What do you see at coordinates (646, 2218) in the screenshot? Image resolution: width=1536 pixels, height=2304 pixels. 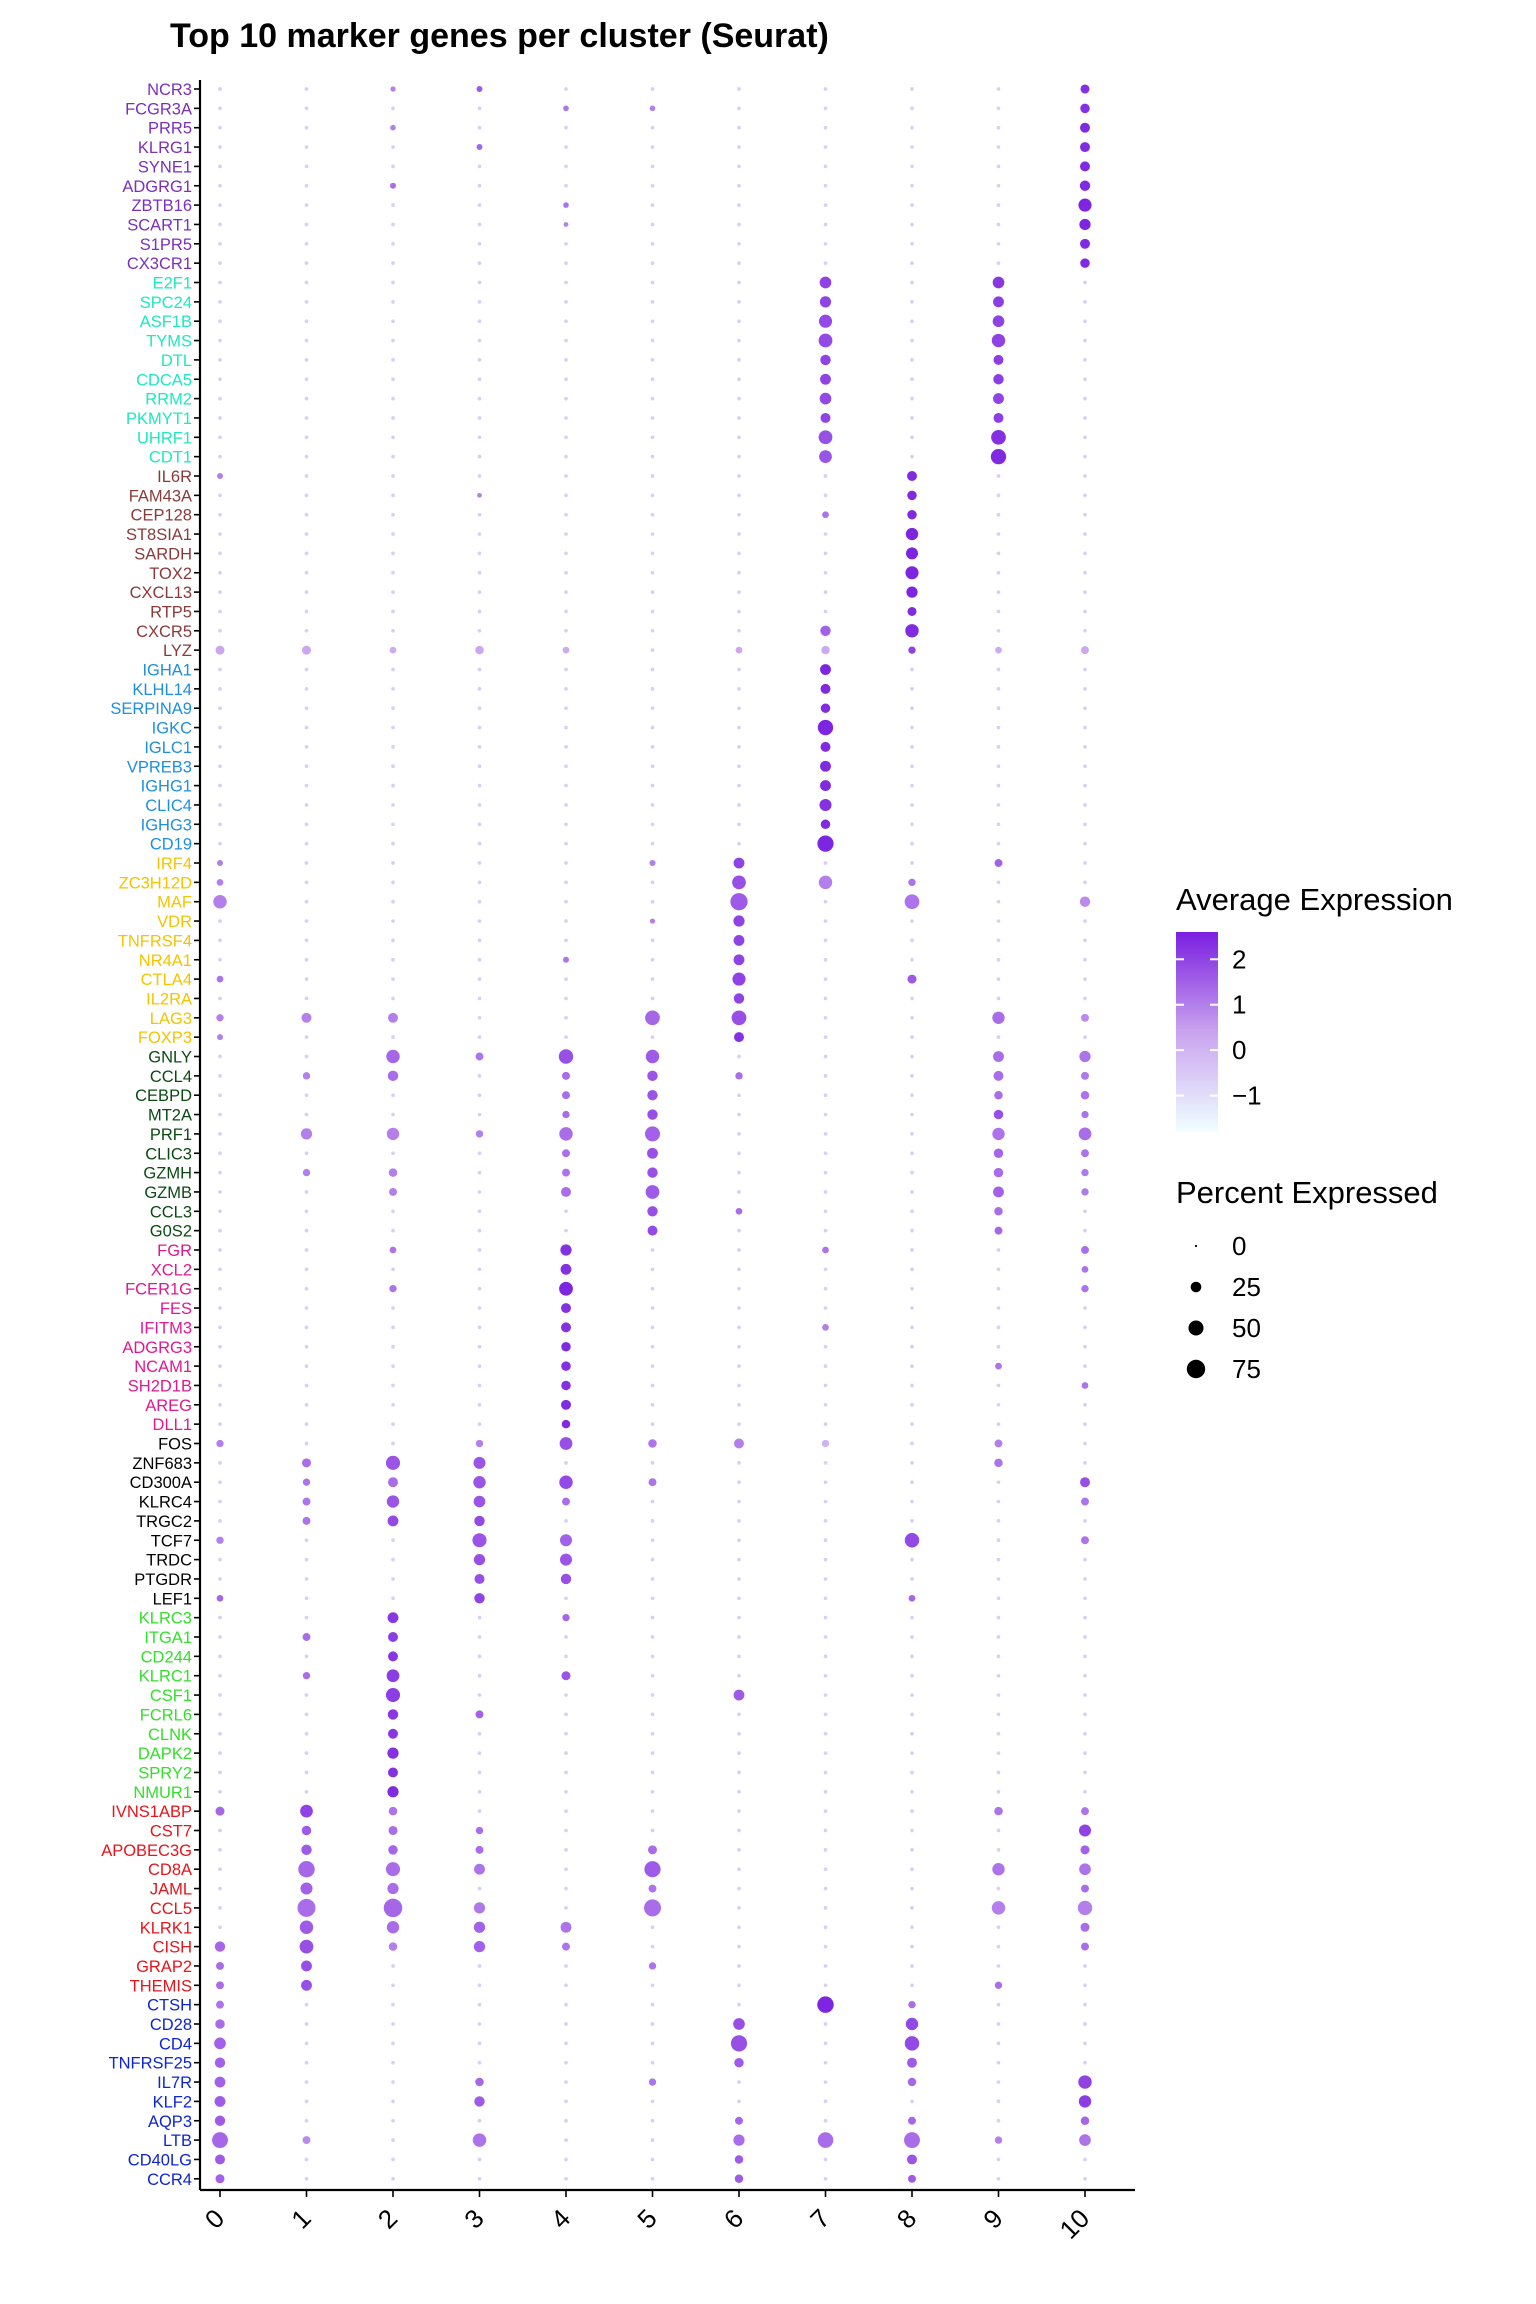 I see `cluster-label: 5` at bounding box center [646, 2218].